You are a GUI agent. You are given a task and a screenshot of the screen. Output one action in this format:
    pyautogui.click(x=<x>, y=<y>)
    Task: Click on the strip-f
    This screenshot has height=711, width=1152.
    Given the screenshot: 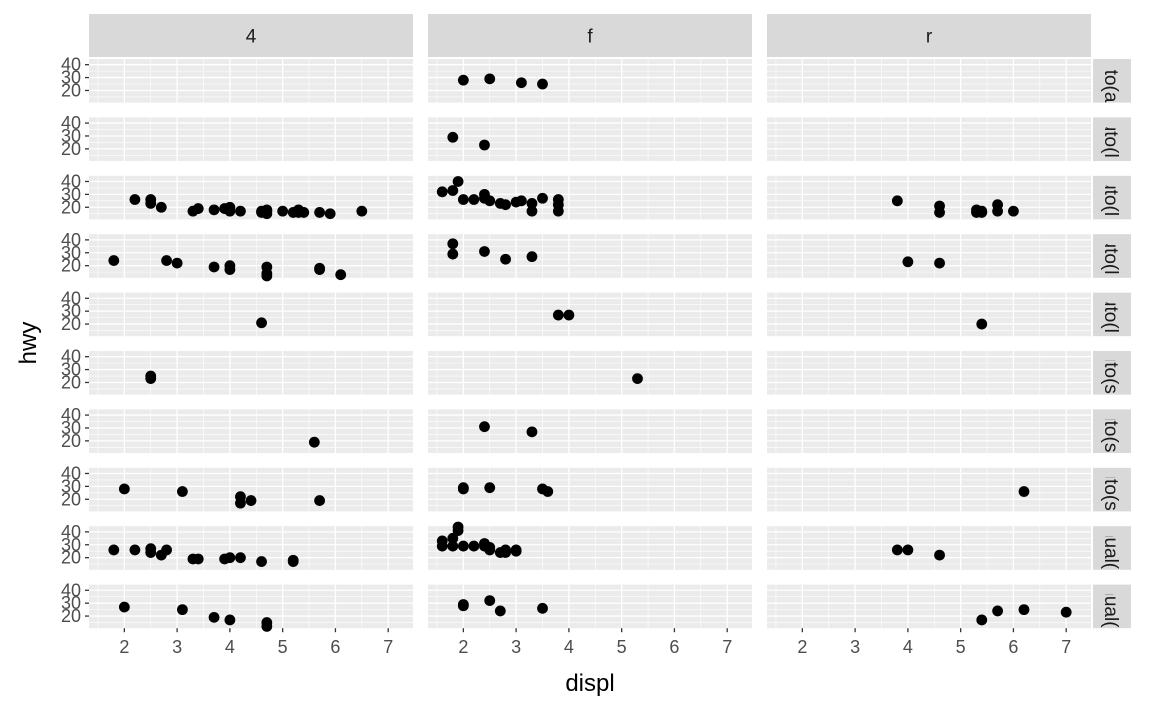 What is the action you would take?
    pyautogui.click(x=590, y=35)
    